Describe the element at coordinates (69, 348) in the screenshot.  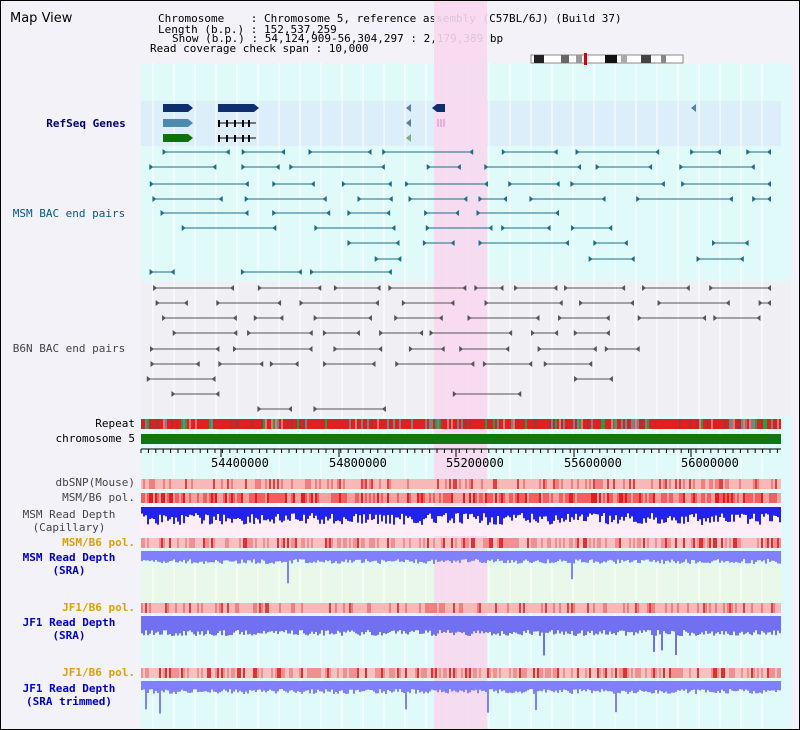
I see `track-label-b6n-bac: B6N BAC end pairs` at that location.